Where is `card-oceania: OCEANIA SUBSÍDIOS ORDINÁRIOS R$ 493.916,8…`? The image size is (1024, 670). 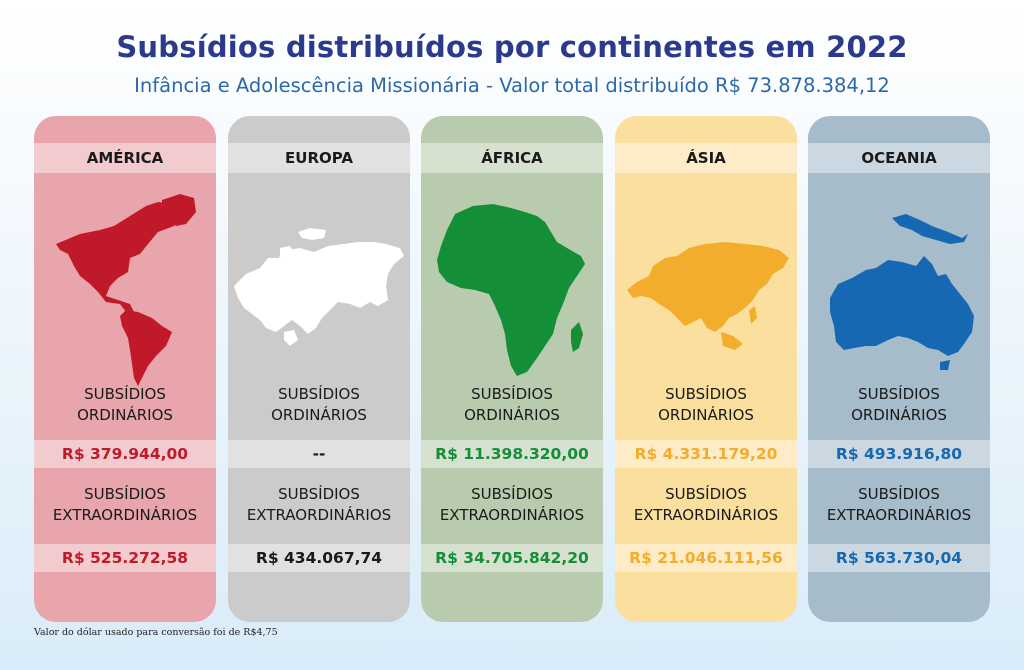 card-oceania: OCEANIA SUBSÍDIOS ORDINÁRIOS R$ 493.916,8… is located at coordinates (899, 369).